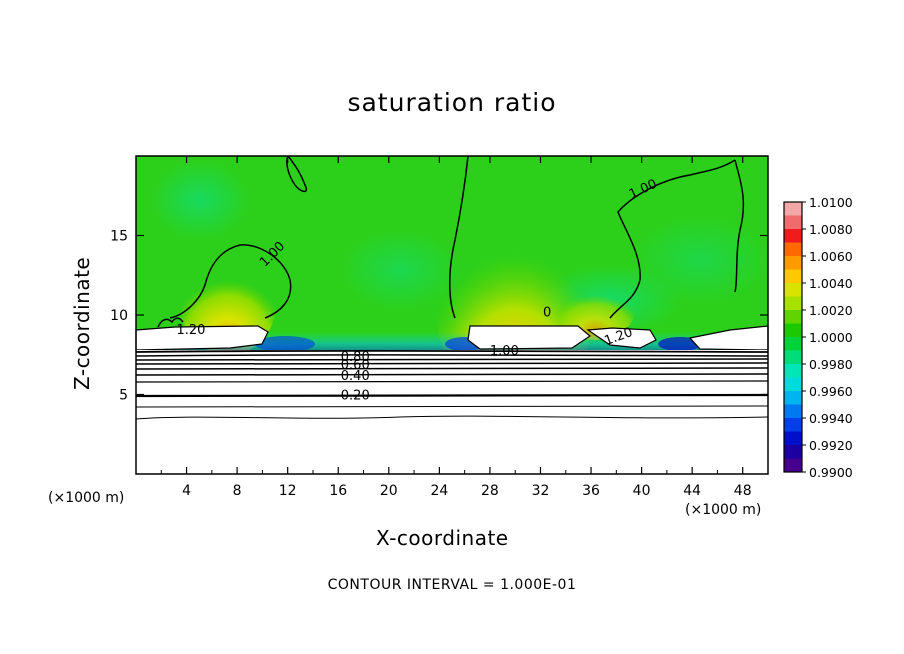 This screenshot has width=904, height=654. I want to click on x-tick-label: 36, so click(591, 491).